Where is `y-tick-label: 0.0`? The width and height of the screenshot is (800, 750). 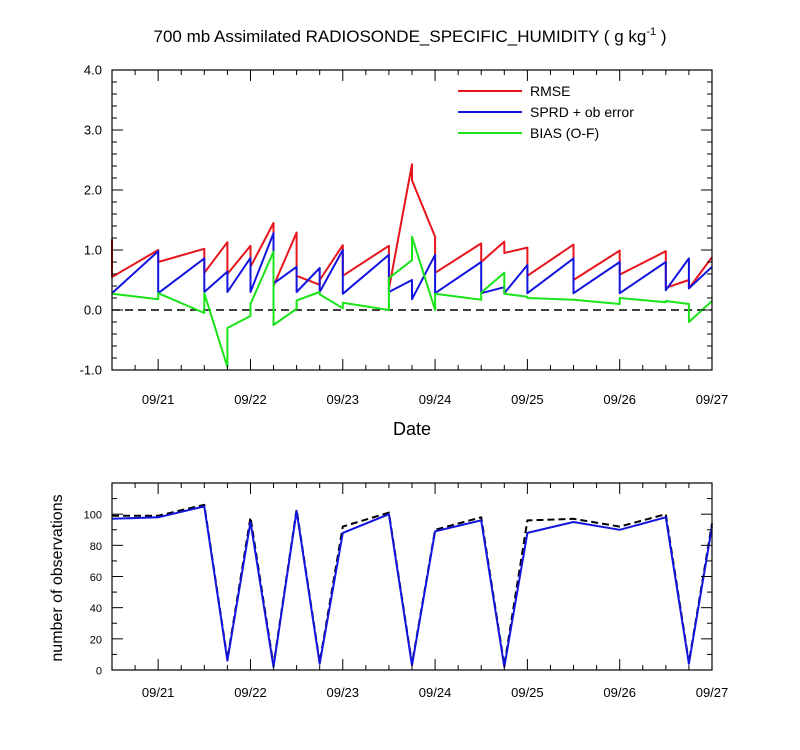
y-tick-label: 0.0 is located at coordinates (93, 310).